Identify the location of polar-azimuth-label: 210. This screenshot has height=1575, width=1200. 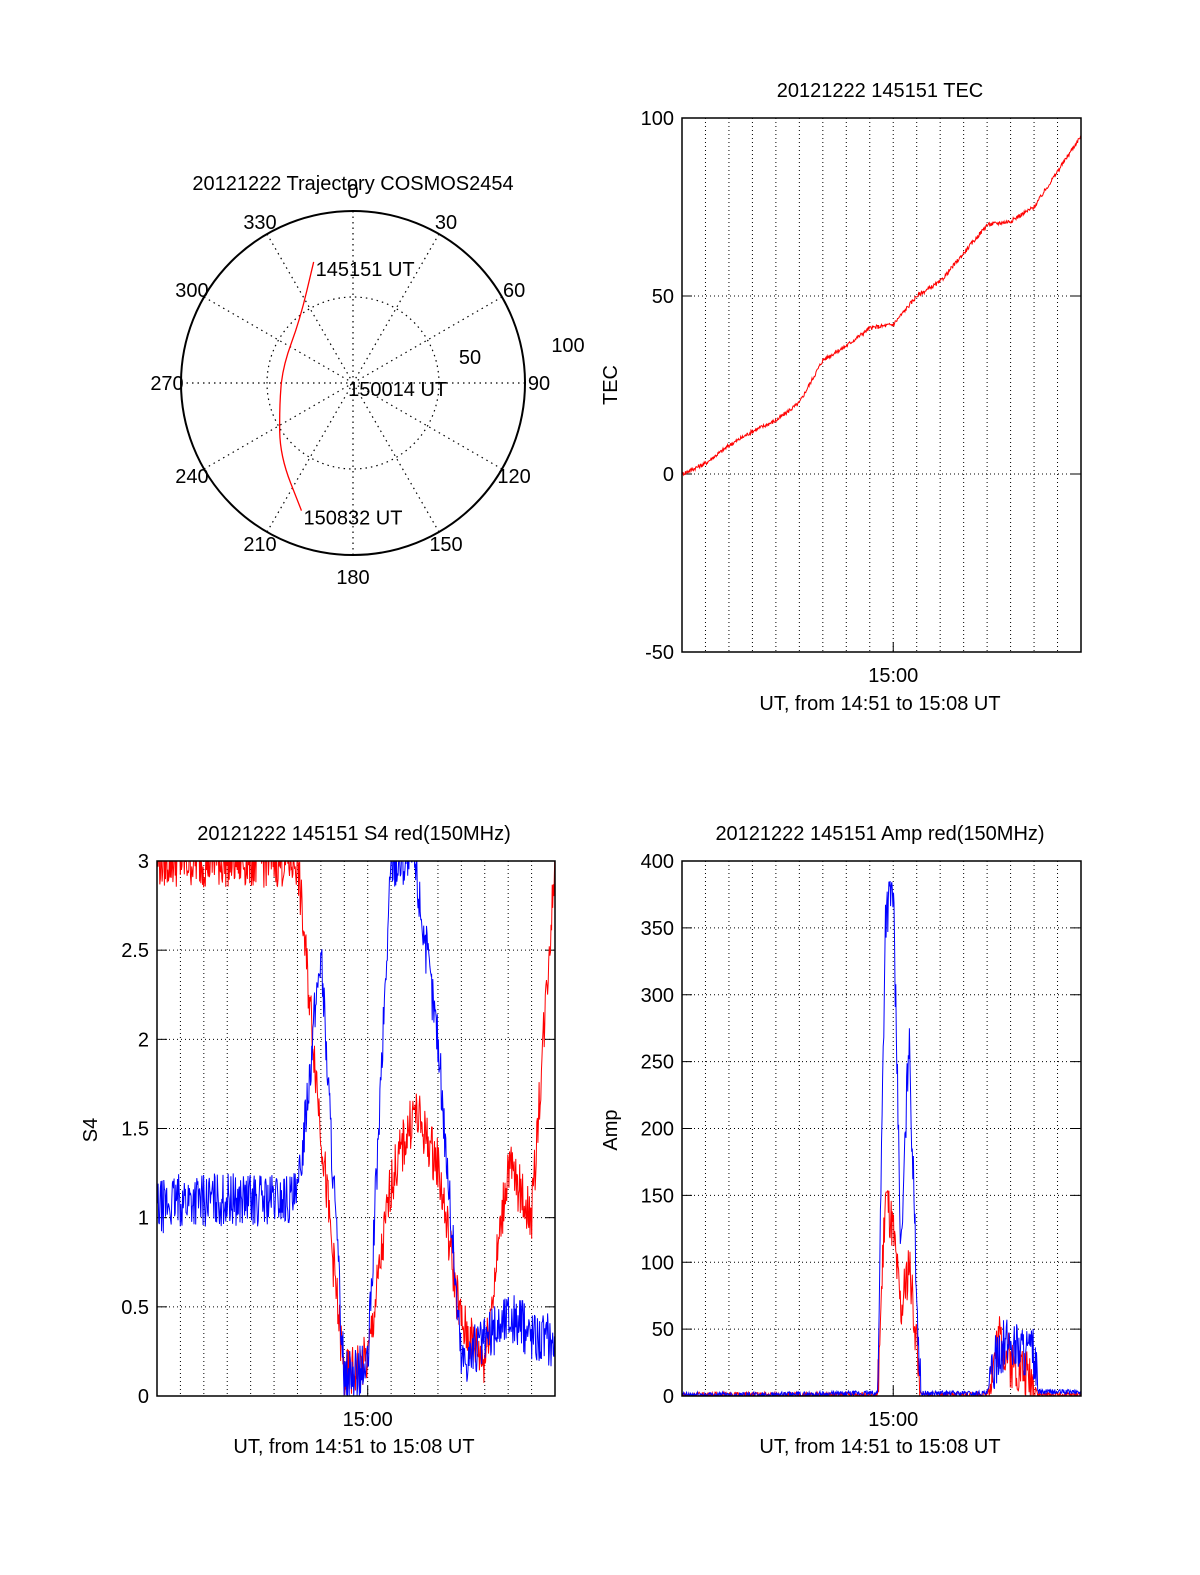
(259, 545).